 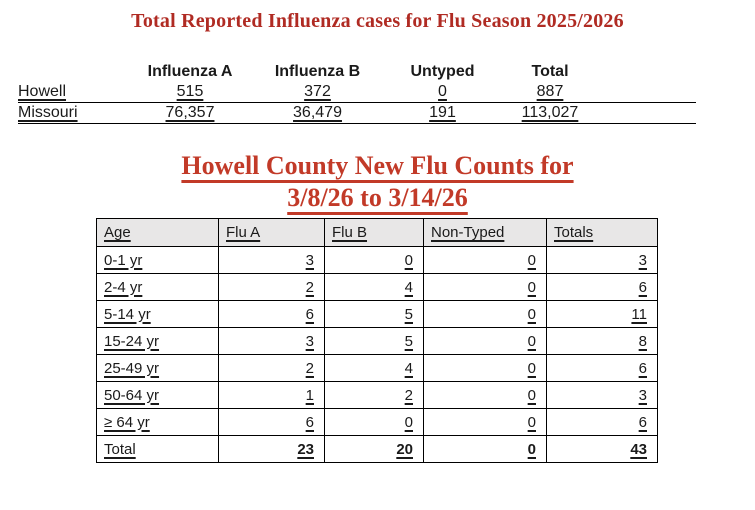 What do you see at coordinates (550, 91) in the screenshot?
I see `howell-total: 887` at bounding box center [550, 91].